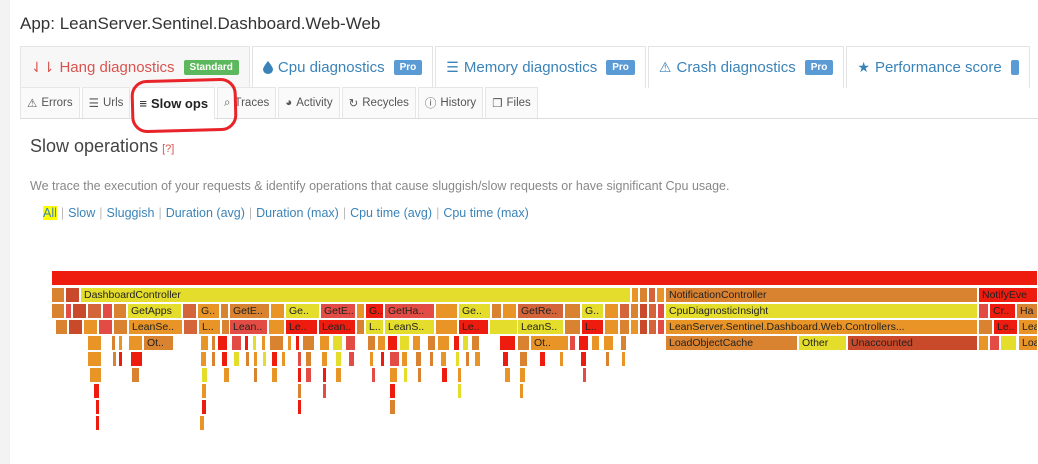  I want to click on tab-hang-diagnostics: ⇃⇂ Hang diagnostics Standard, so click(135, 67).